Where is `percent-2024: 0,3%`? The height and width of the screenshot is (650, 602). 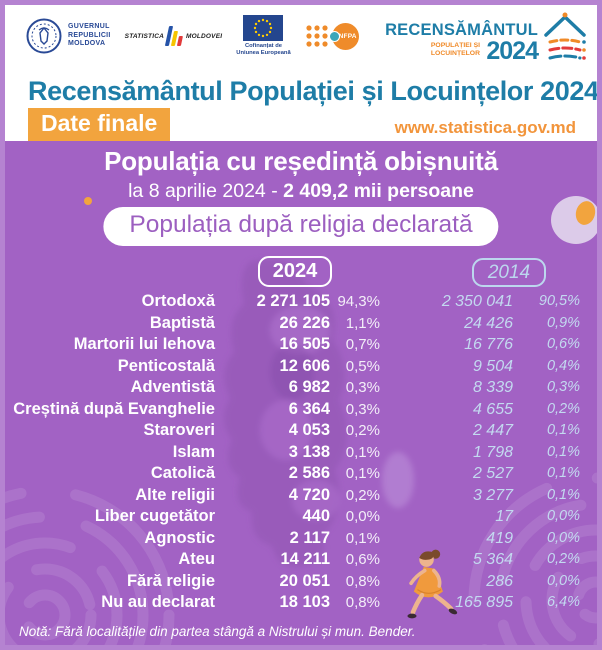 percent-2024: 0,3% is located at coordinates (362, 387).